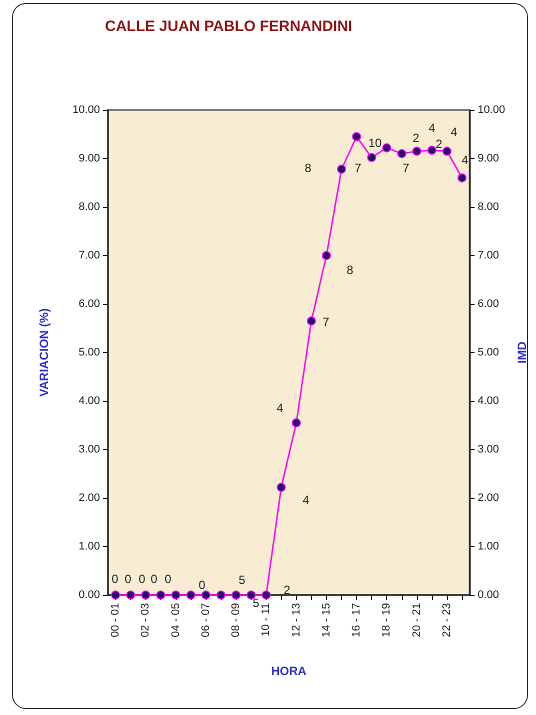 The height and width of the screenshot is (715, 536). Describe the element at coordinates (488, 498) in the screenshot. I see `y2-tick-label: 2.00` at that location.